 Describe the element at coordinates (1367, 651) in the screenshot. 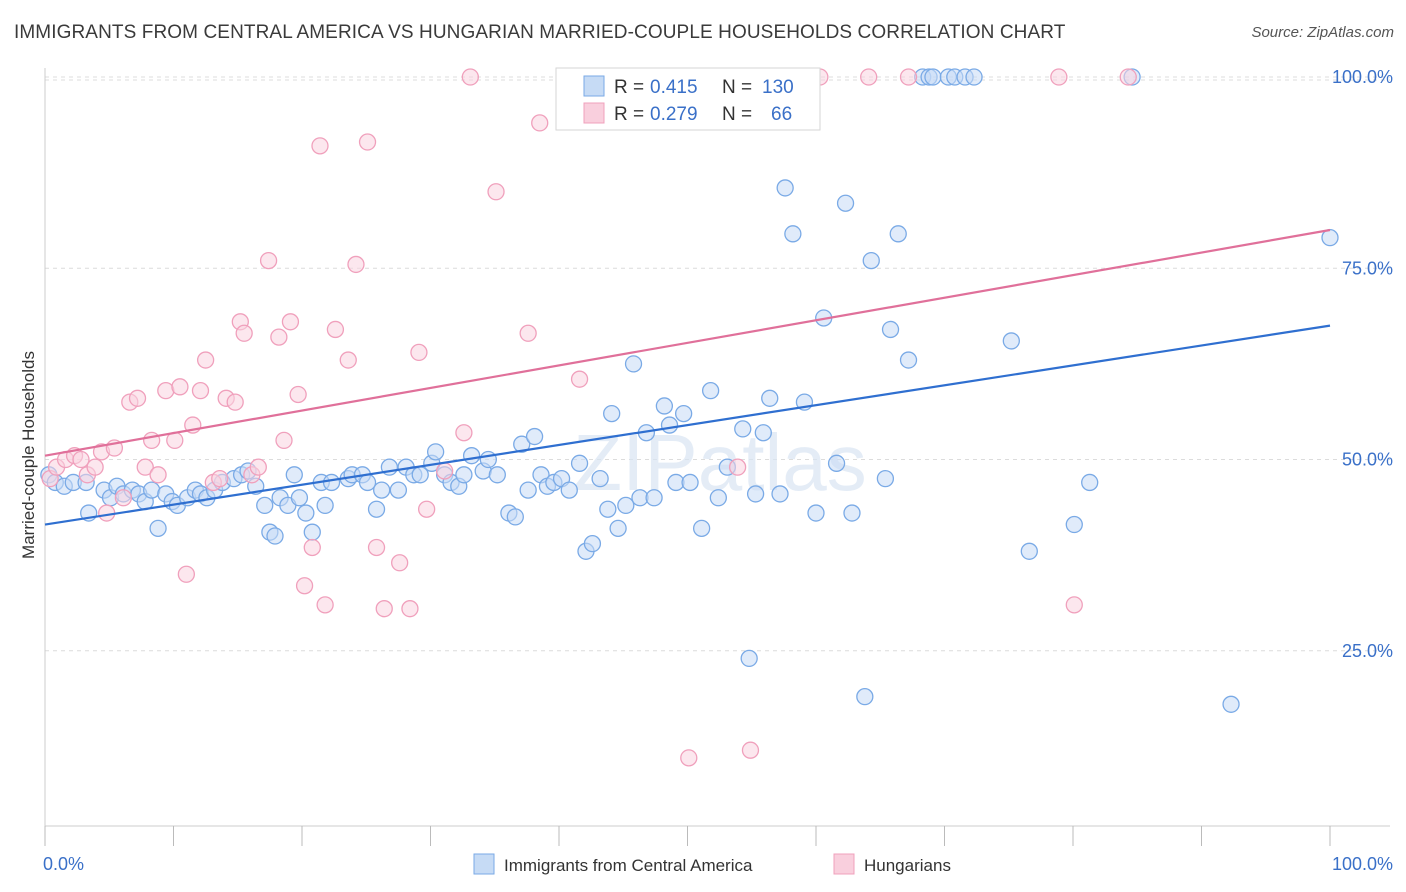

I see `y-tick-label: 25.0%` at that location.